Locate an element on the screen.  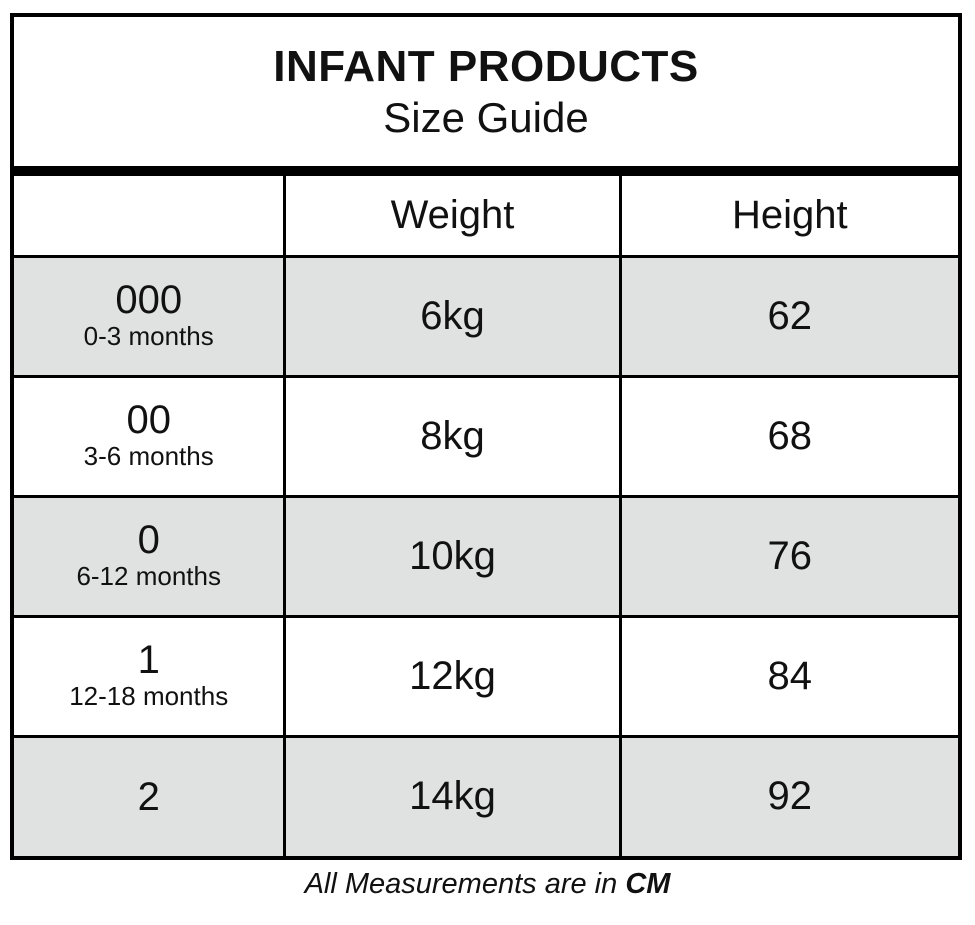
size-age-range: 6-12 months is located at coordinates (148, 576).